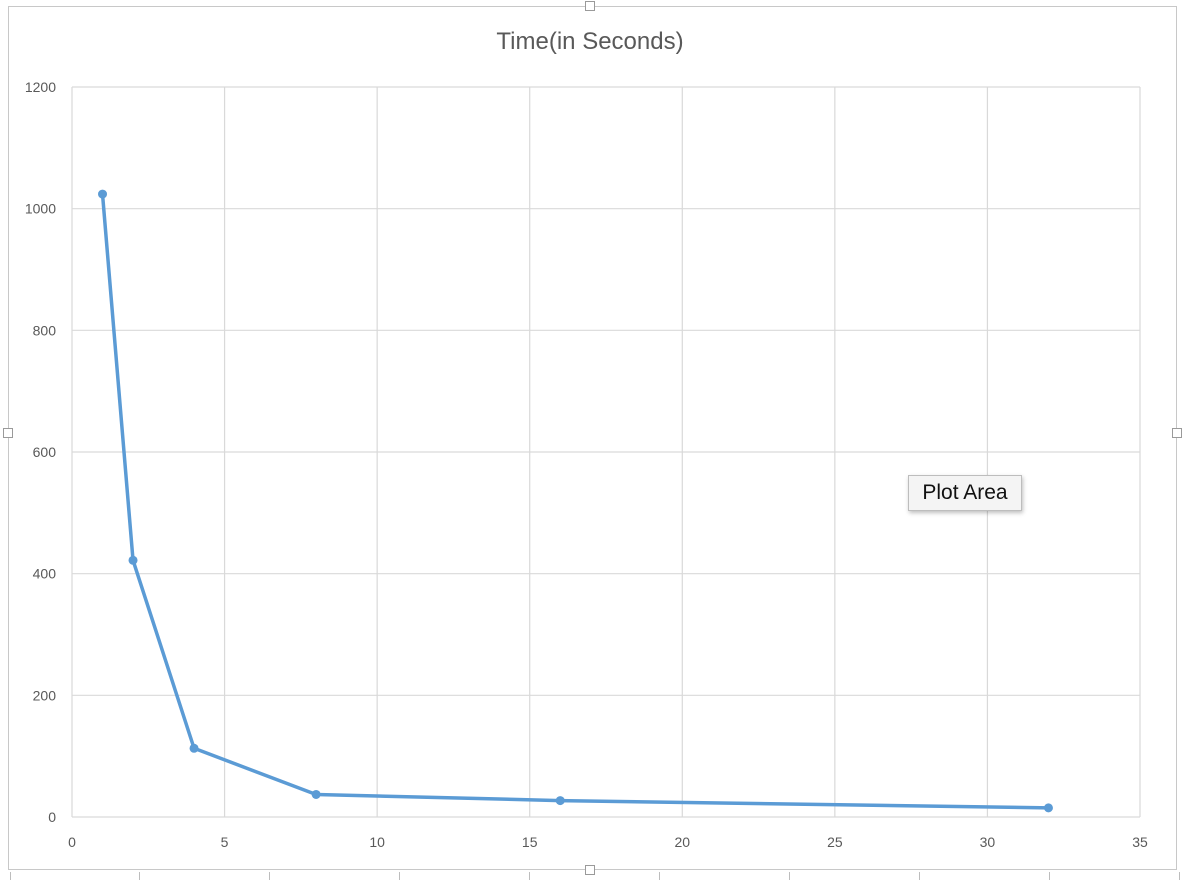 Image resolution: width=1190 pixels, height=880 pixels. What do you see at coordinates (40, 209) in the screenshot?
I see `y-tick-label: 1000` at bounding box center [40, 209].